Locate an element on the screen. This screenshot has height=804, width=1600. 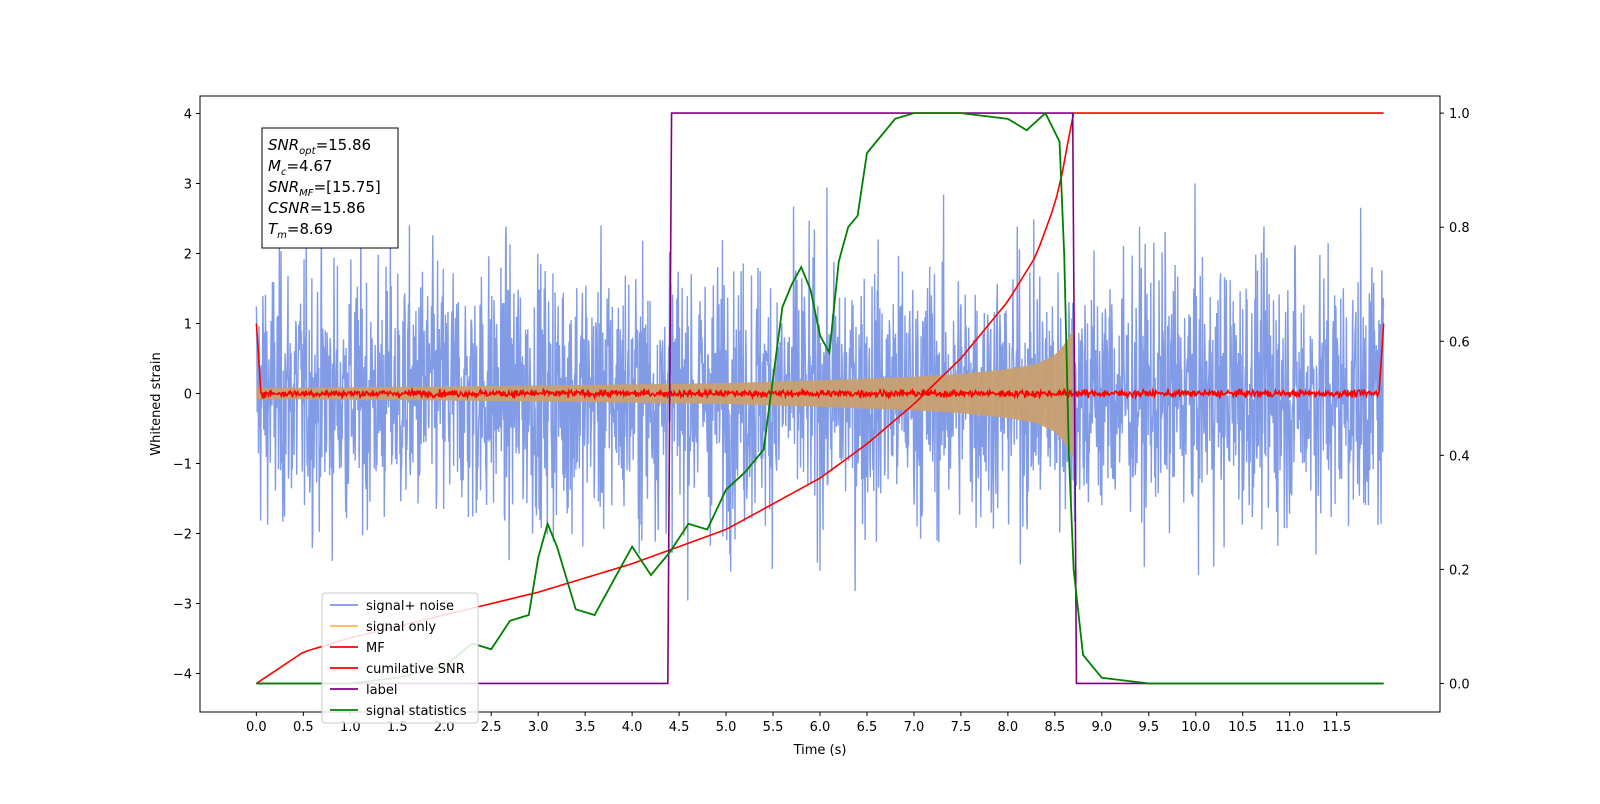
x-tick-label: 3.5 is located at coordinates (585, 727).